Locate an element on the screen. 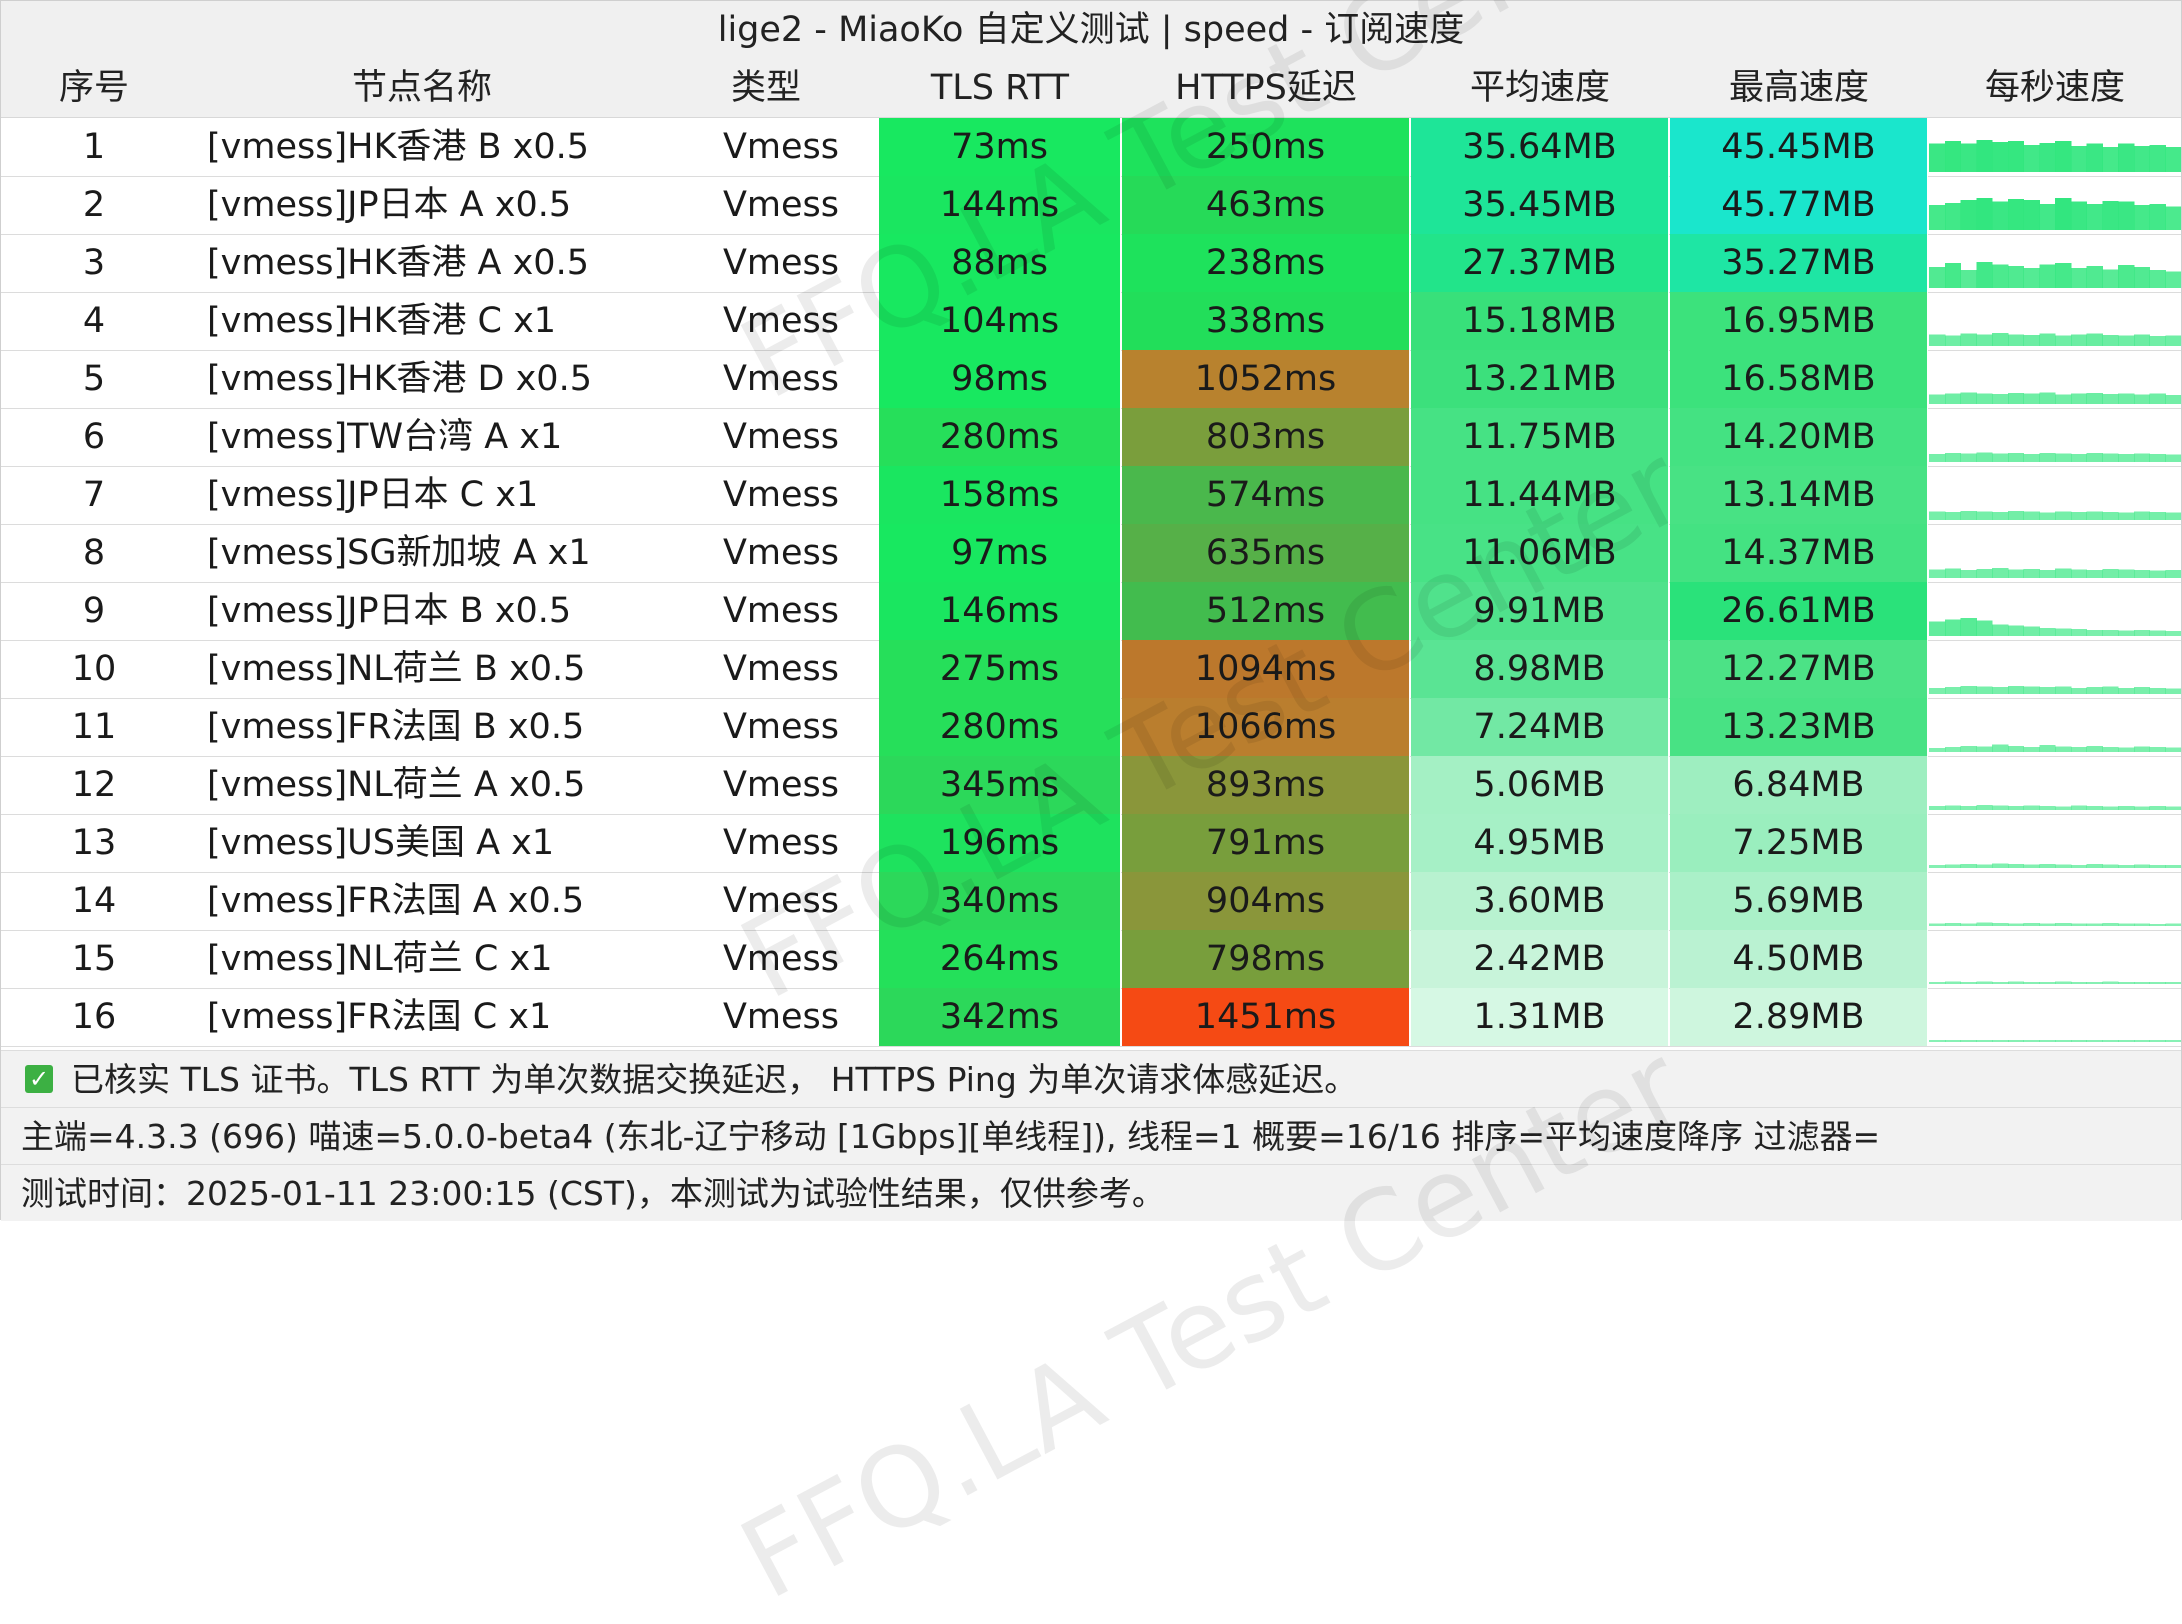  https-latency-value: 1052ms is located at coordinates (1266, 379).